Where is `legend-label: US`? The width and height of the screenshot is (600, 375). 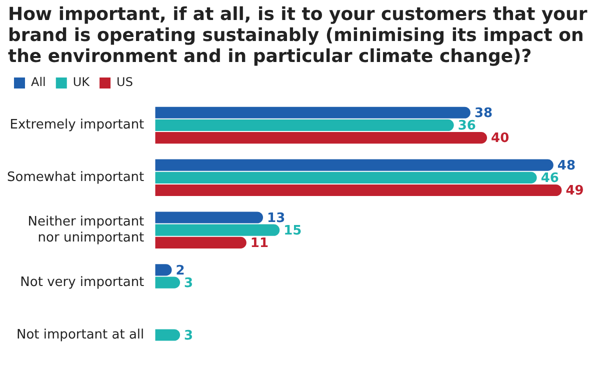
legend-label: US is located at coordinates (124, 82).